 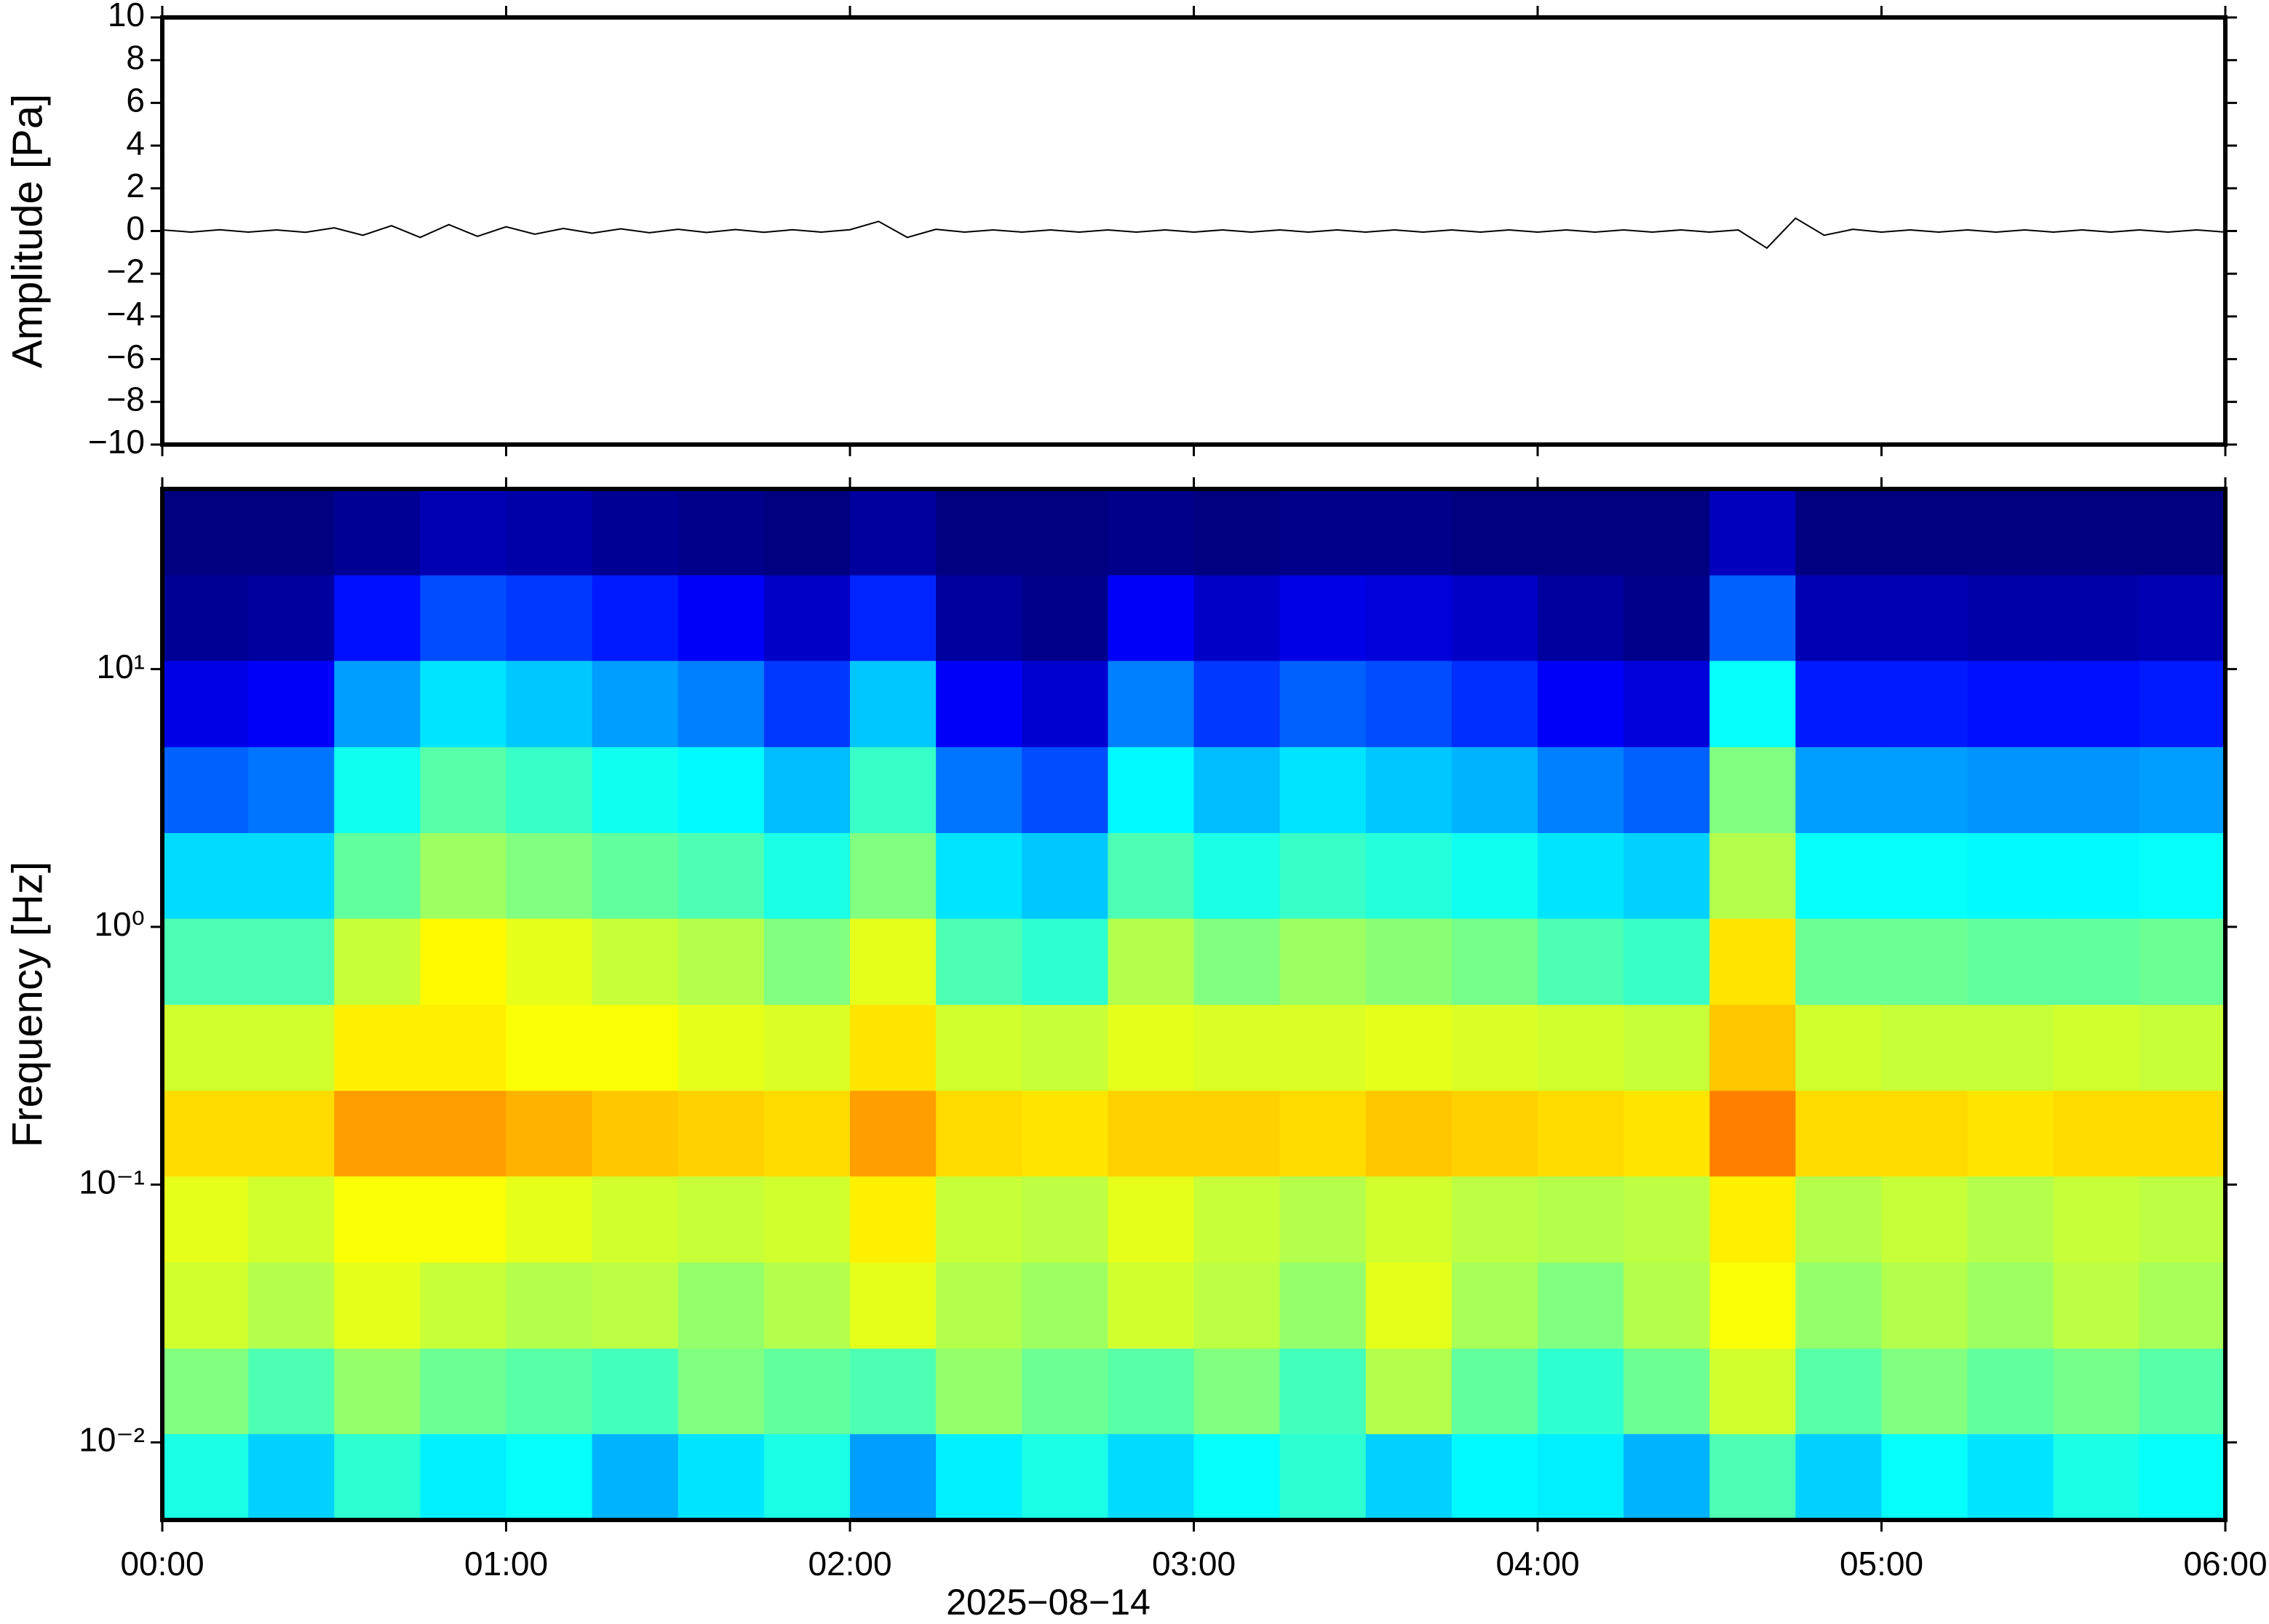 What do you see at coordinates (1537, 1564) in the screenshot?
I see `x-tick-label: 04:00` at bounding box center [1537, 1564].